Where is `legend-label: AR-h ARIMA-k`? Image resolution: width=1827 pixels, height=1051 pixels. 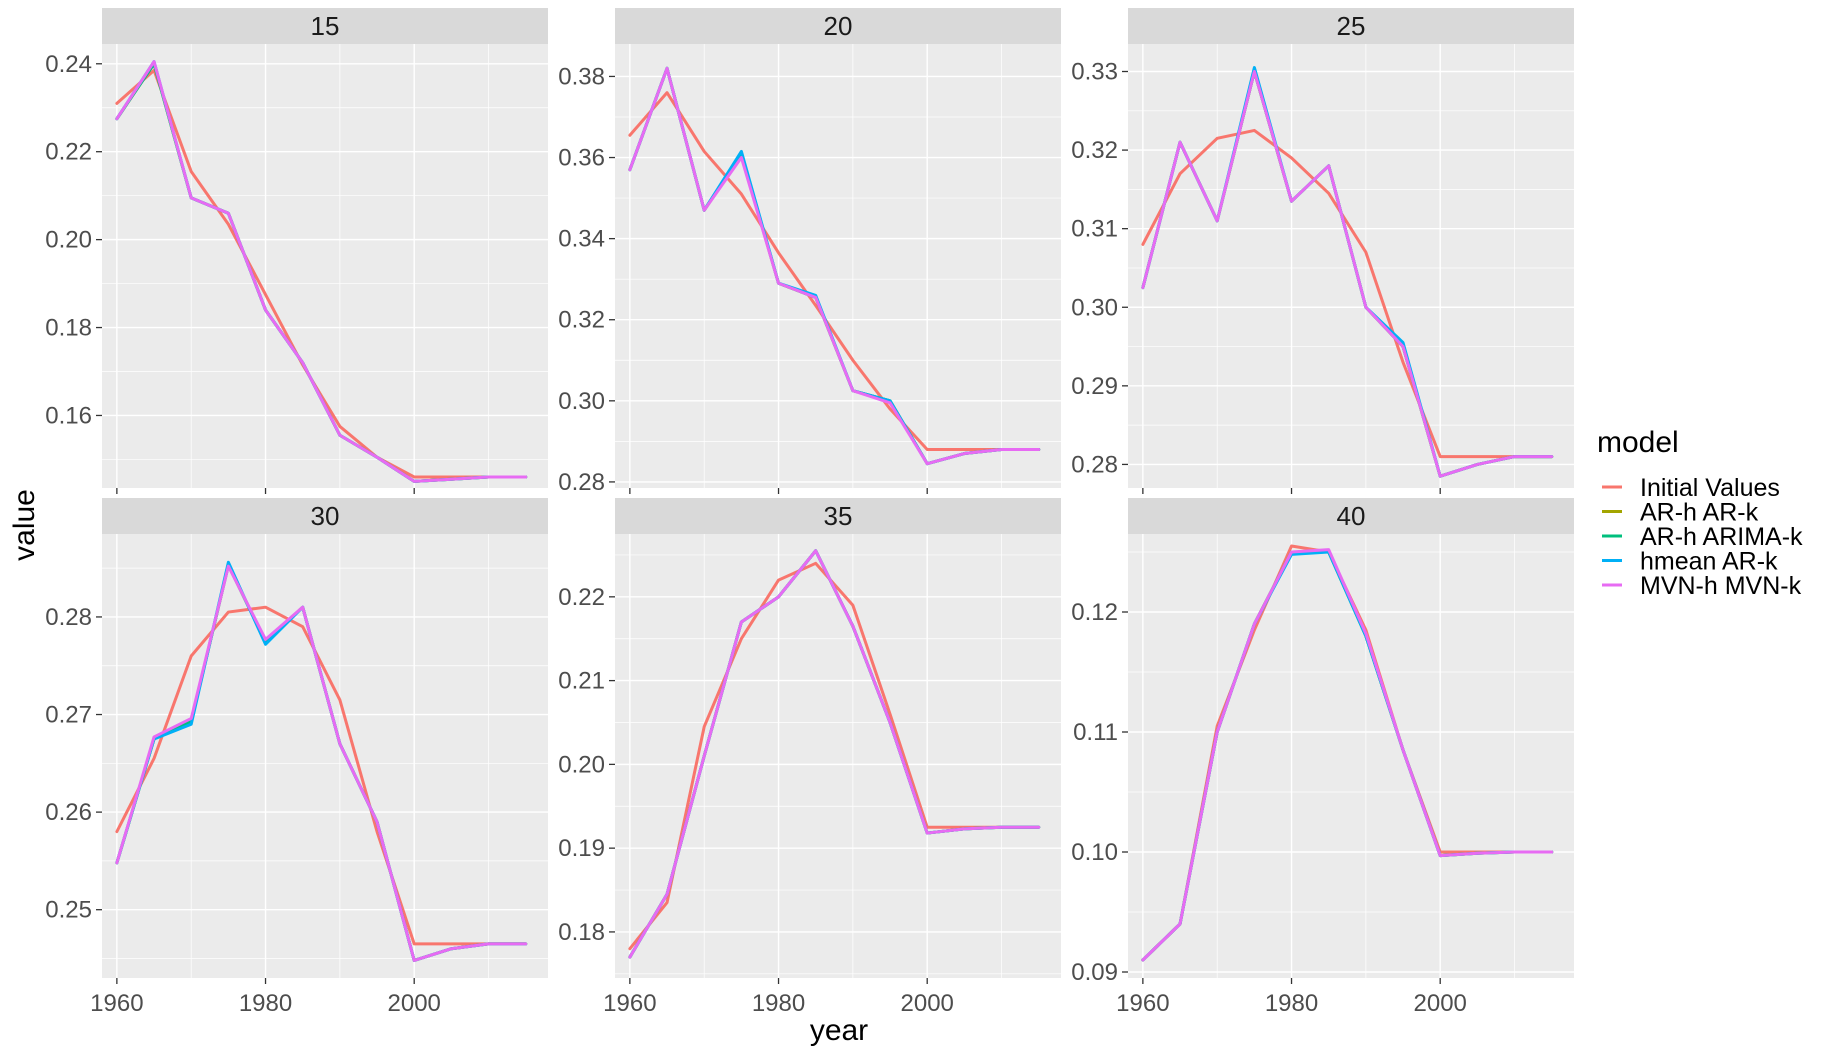
legend-label: AR-h ARIMA-k is located at coordinates (1721, 537).